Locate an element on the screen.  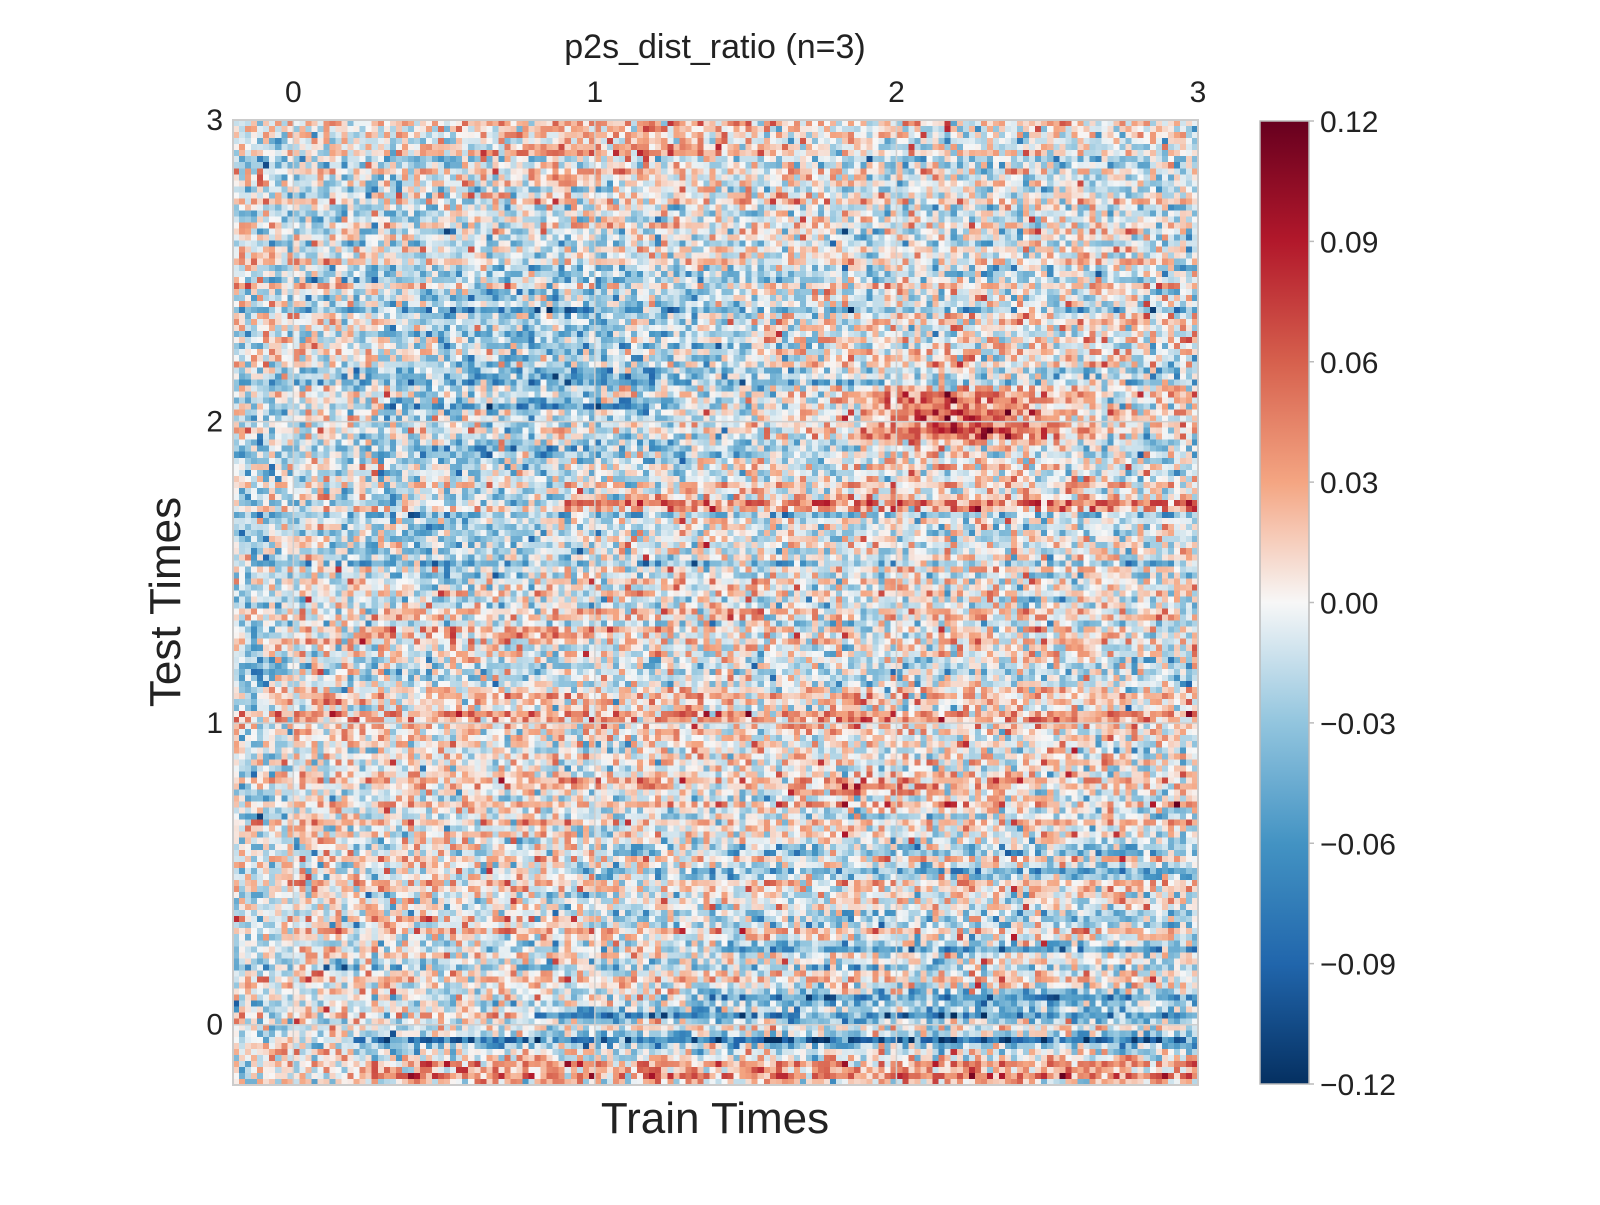
colorbar: 0.12 0.09 0.06 0.03 0.00 −0.03 −0.06 −0.09 −0.12 is located at coordinates (1327, 604).